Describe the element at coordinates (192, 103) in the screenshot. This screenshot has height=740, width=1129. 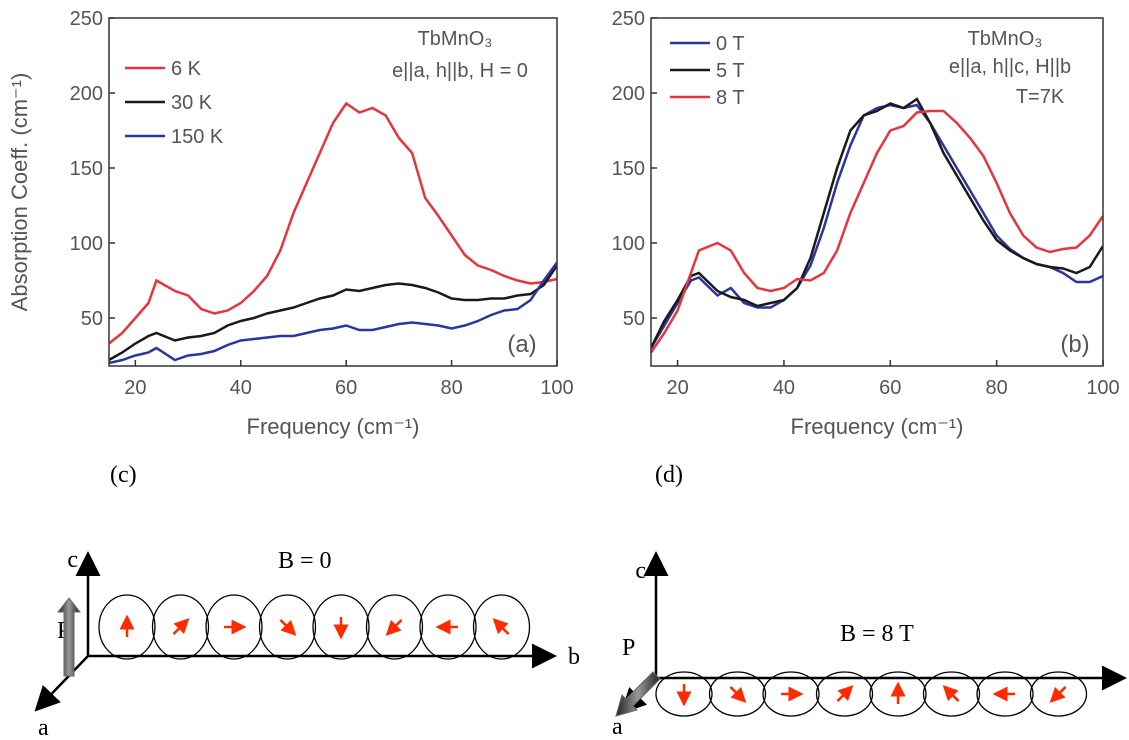
I see `legend-label: 30 K` at that location.